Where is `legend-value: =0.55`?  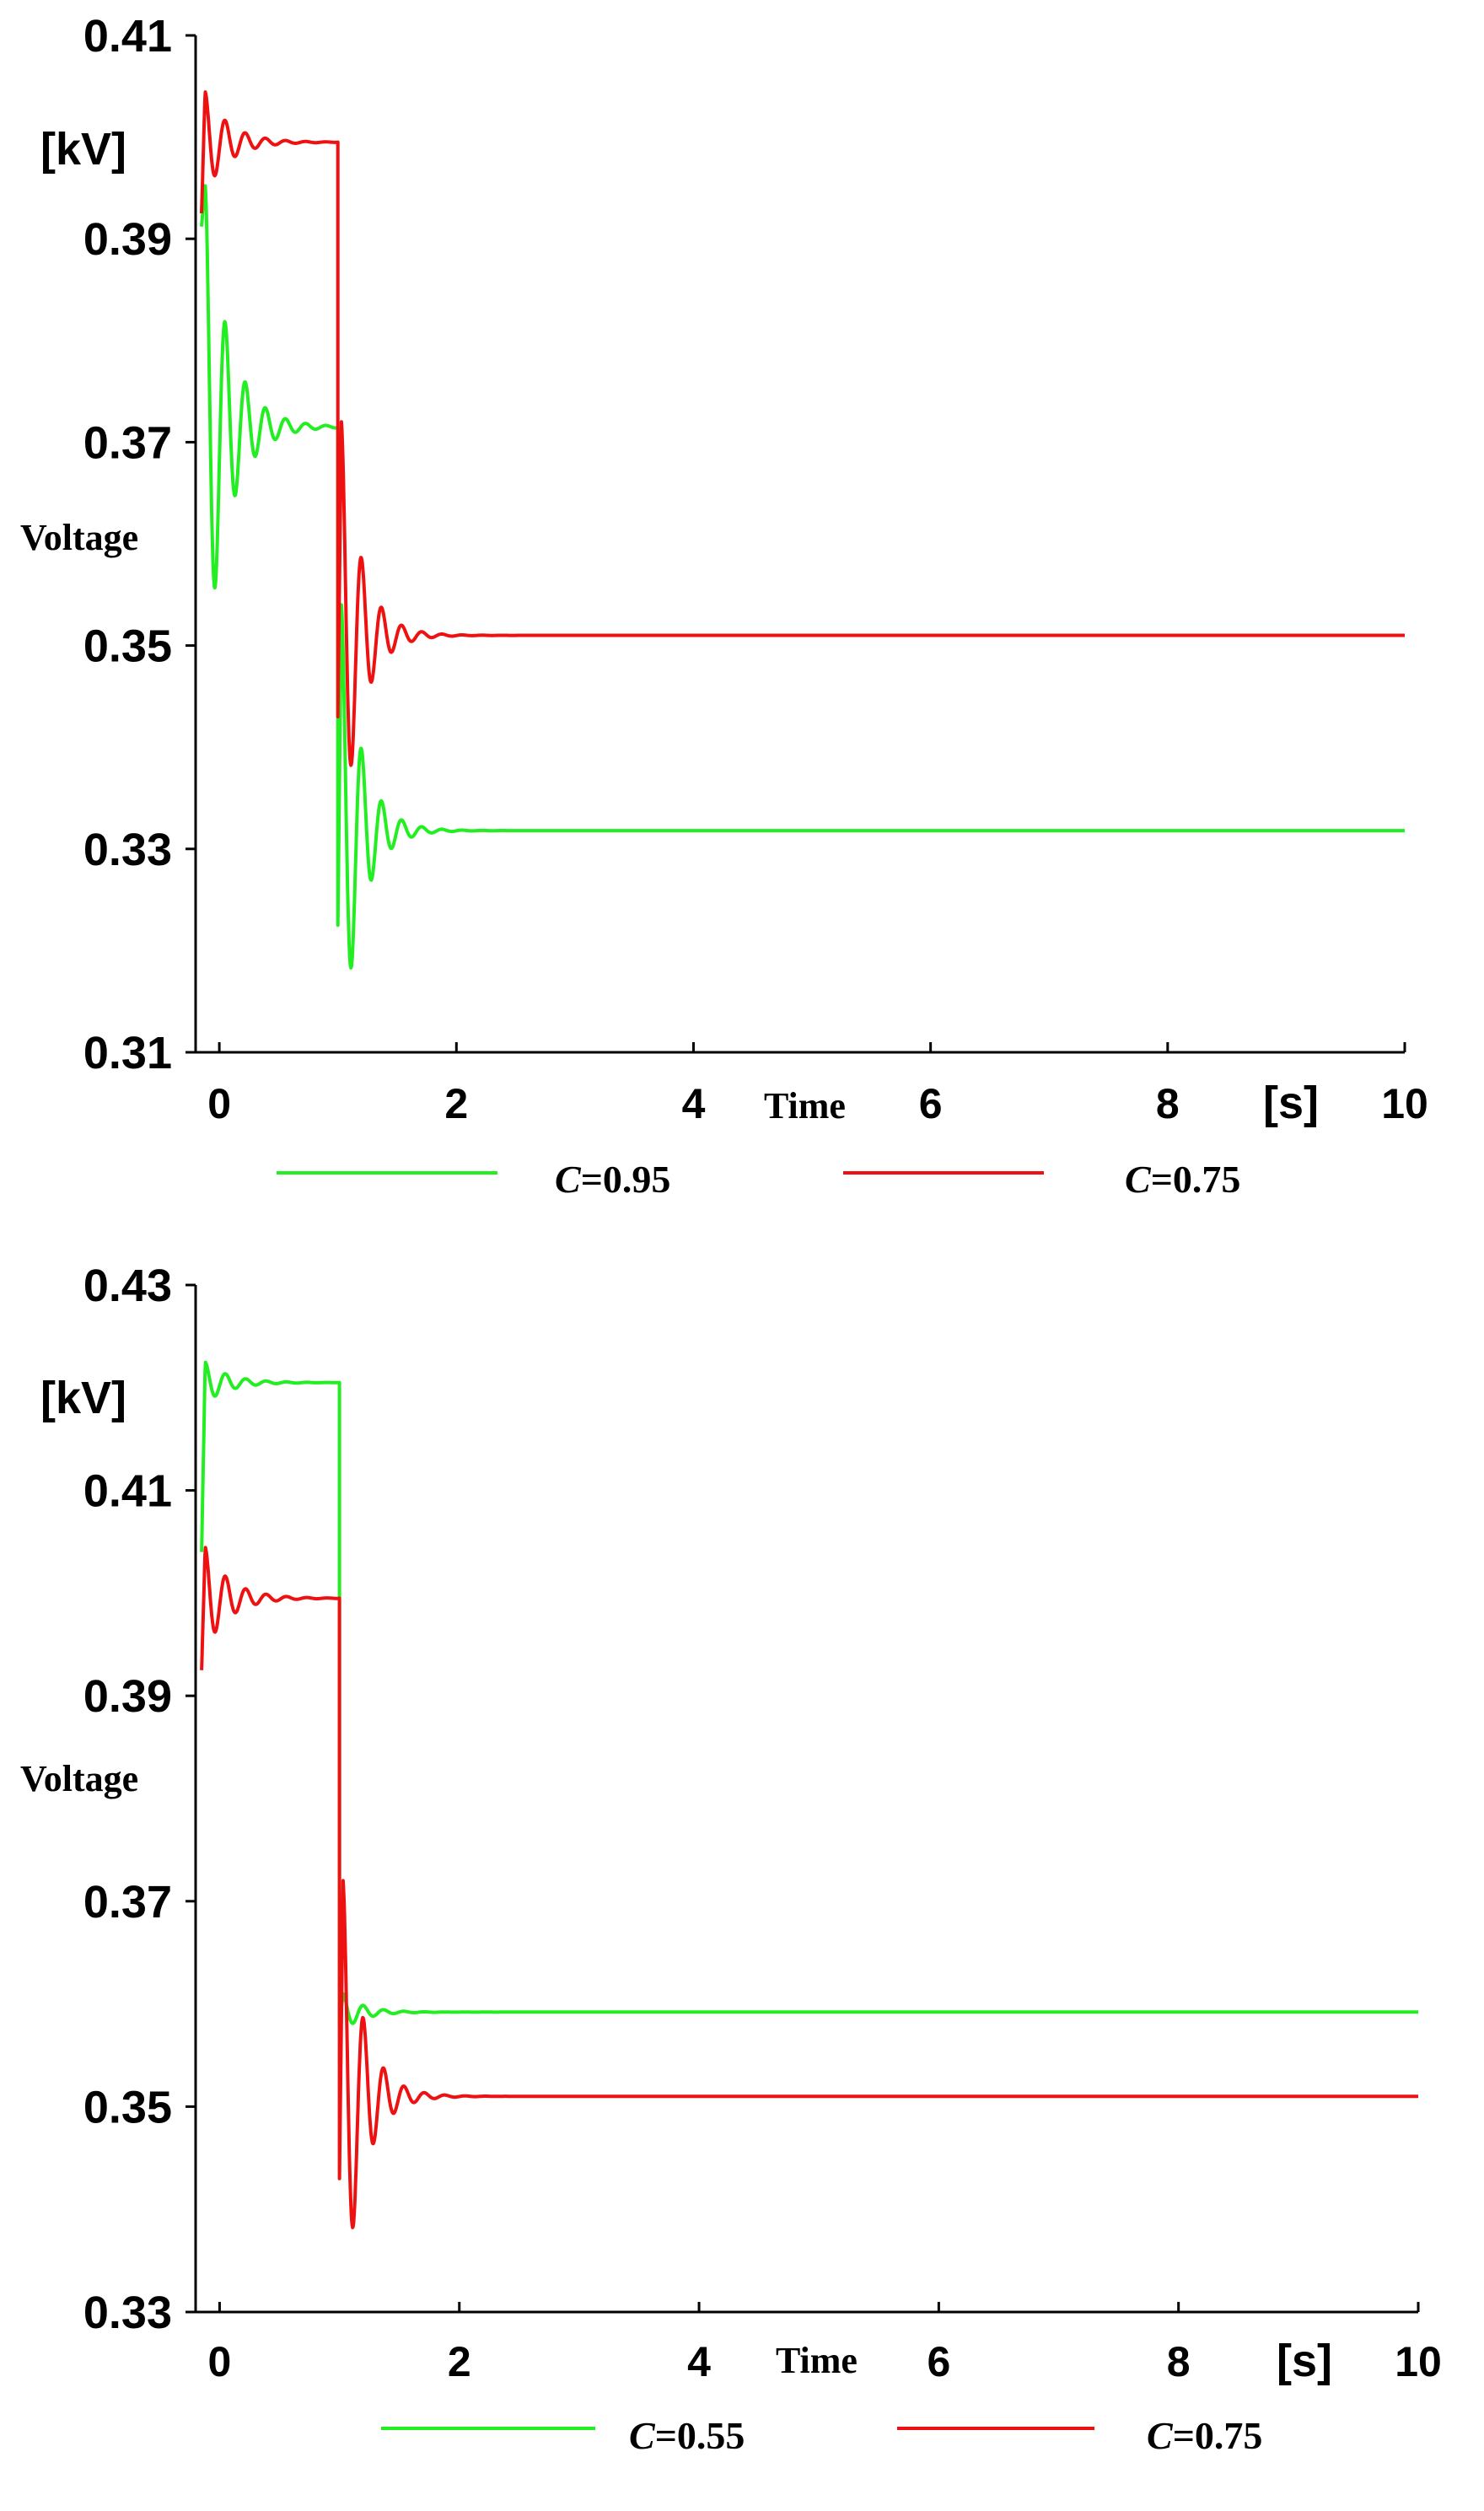 legend-value: =0.55 is located at coordinates (700, 2435).